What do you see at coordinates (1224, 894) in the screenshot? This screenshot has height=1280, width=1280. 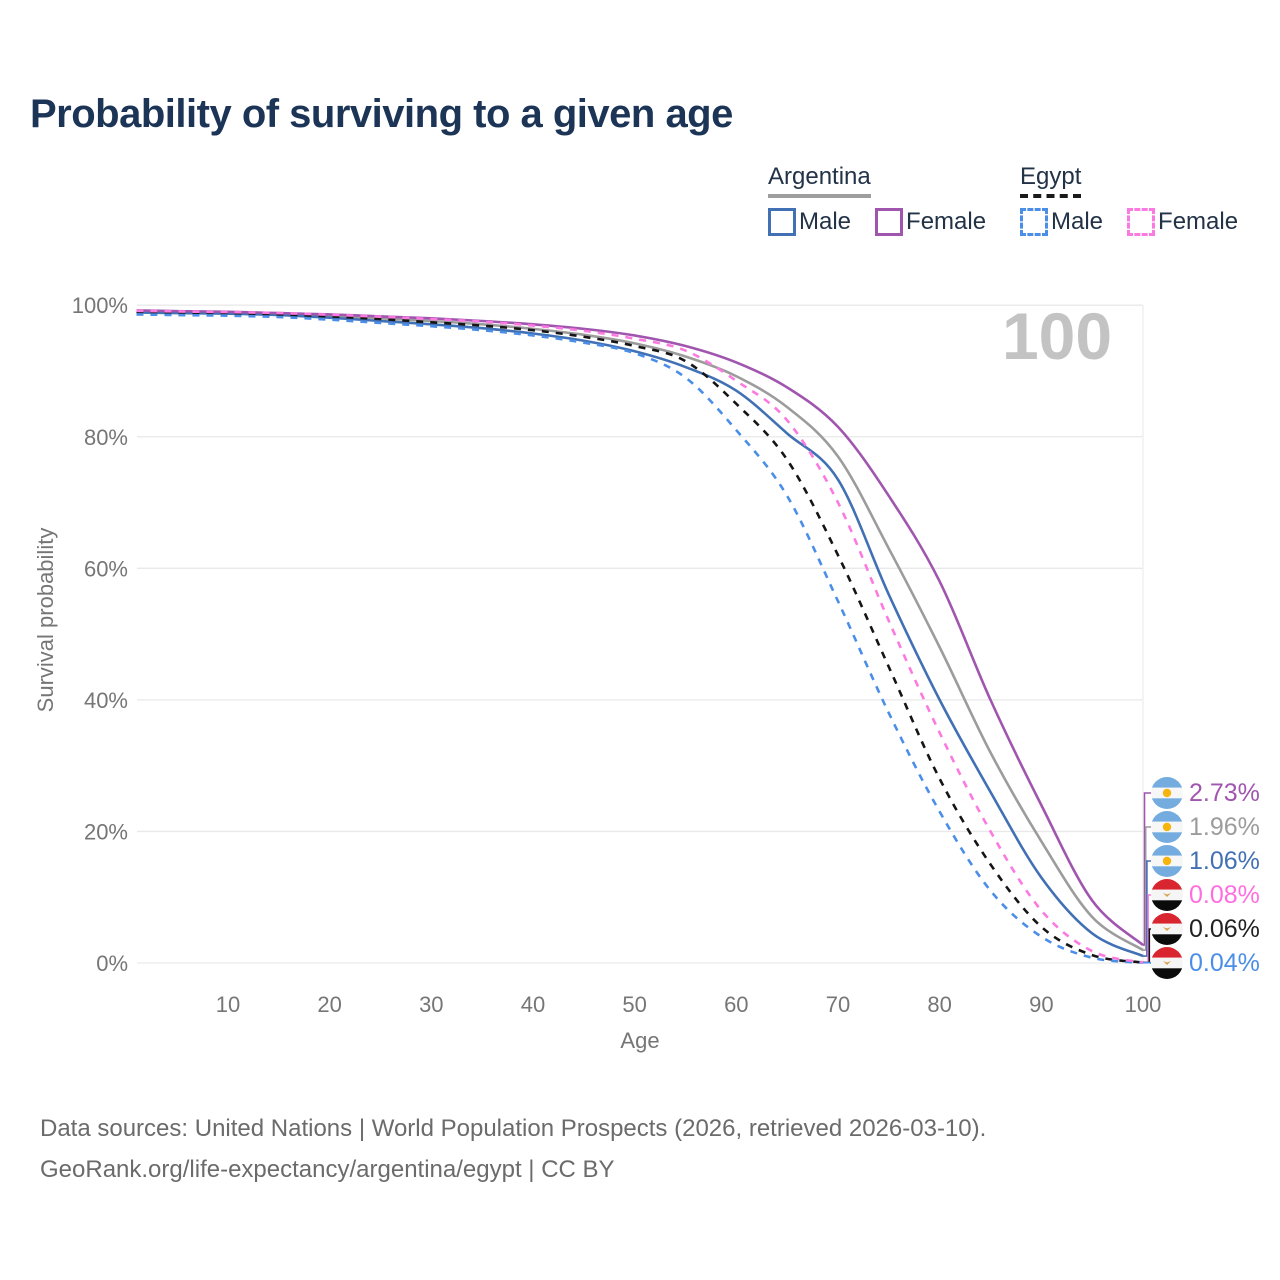 I see `end-label-value: 0.08%` at bounding box center [1224, 894].